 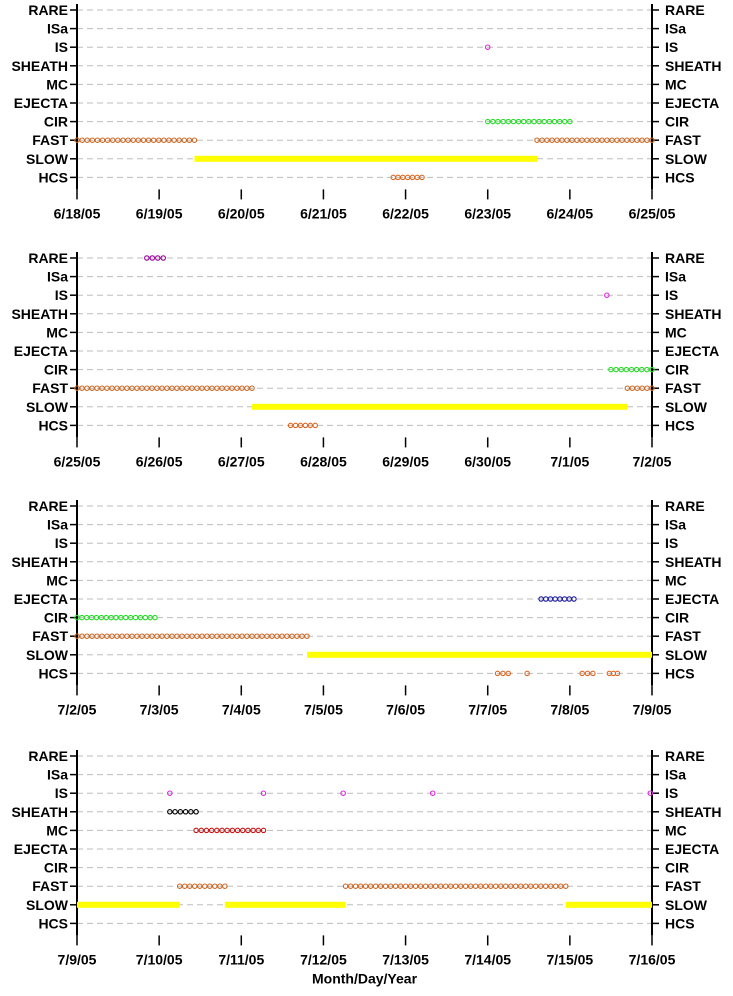 I want to click on category-label-right: RARE, so click(x=685, y=506).